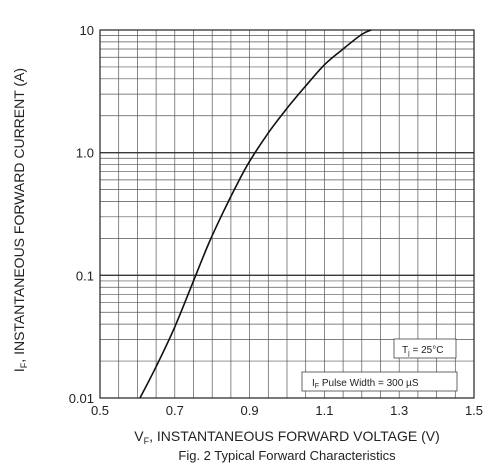 Image resolution: width=499 pixels, height=474 pixels. What do you see at coordinates (175, 410) in the screenshot?
I see `x-tick-label: 0.7` at bounding box center [175, 410].